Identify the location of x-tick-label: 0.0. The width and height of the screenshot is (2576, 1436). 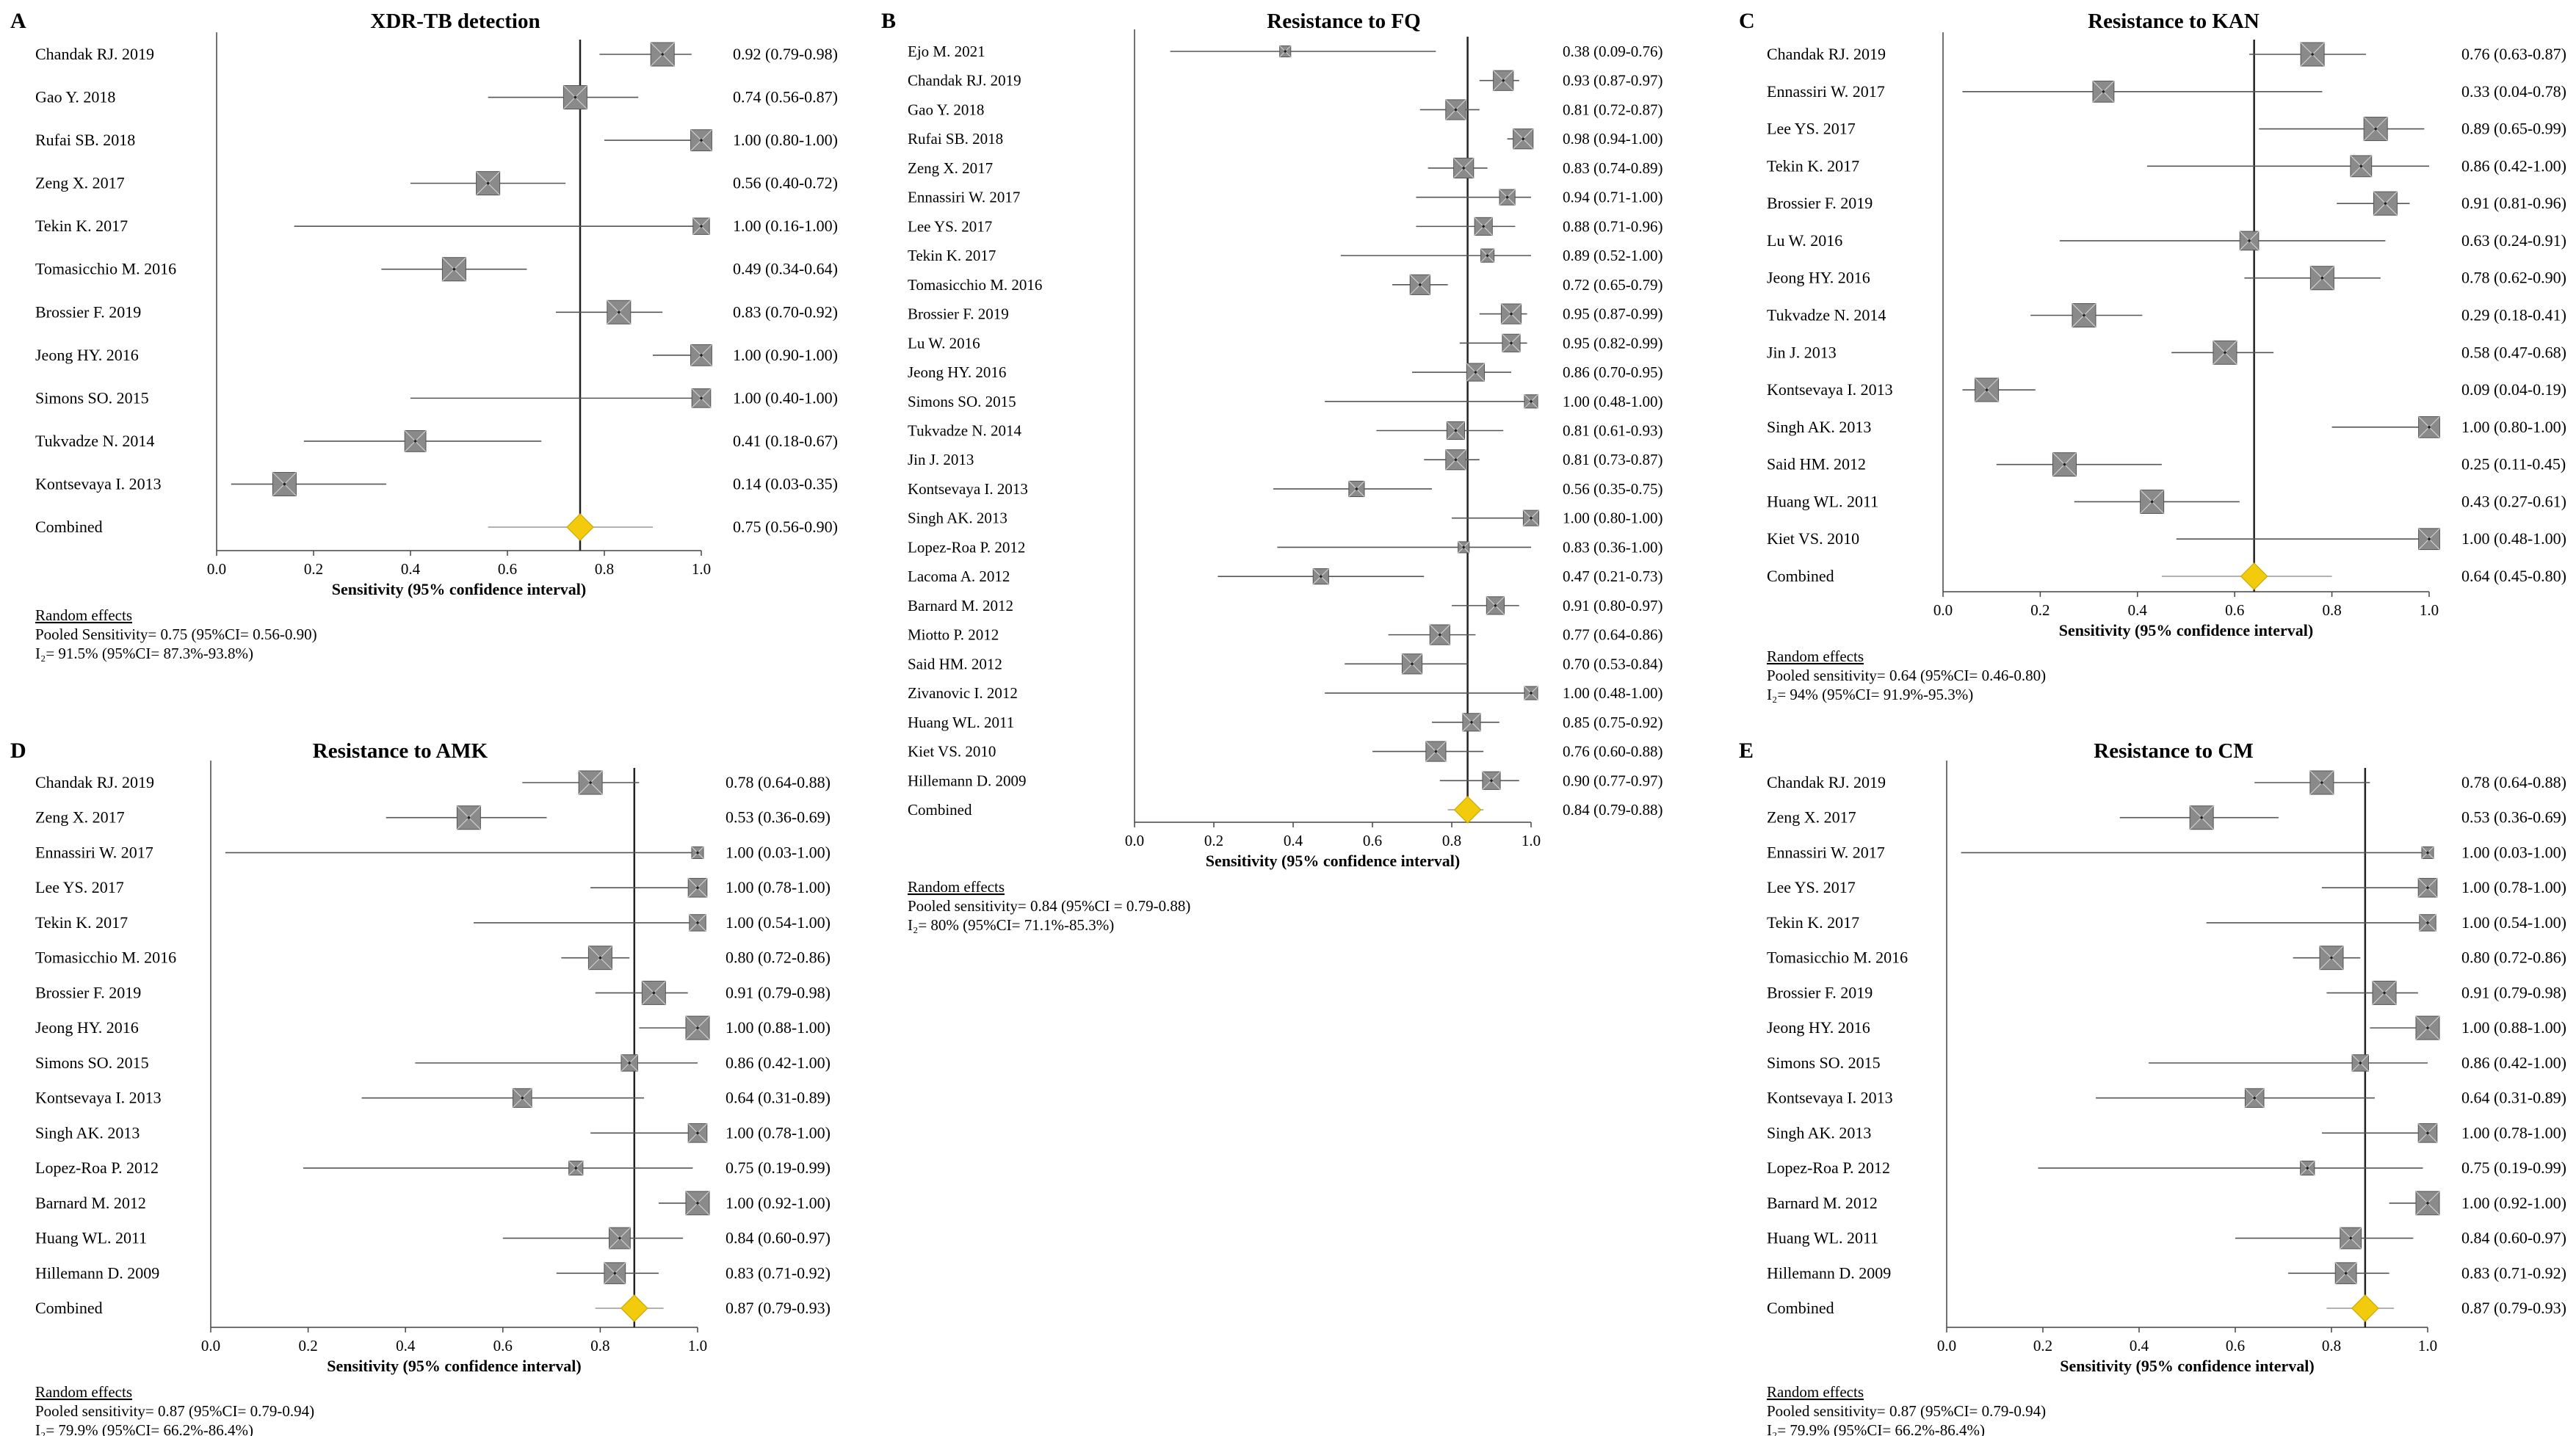
(1946, 1346).